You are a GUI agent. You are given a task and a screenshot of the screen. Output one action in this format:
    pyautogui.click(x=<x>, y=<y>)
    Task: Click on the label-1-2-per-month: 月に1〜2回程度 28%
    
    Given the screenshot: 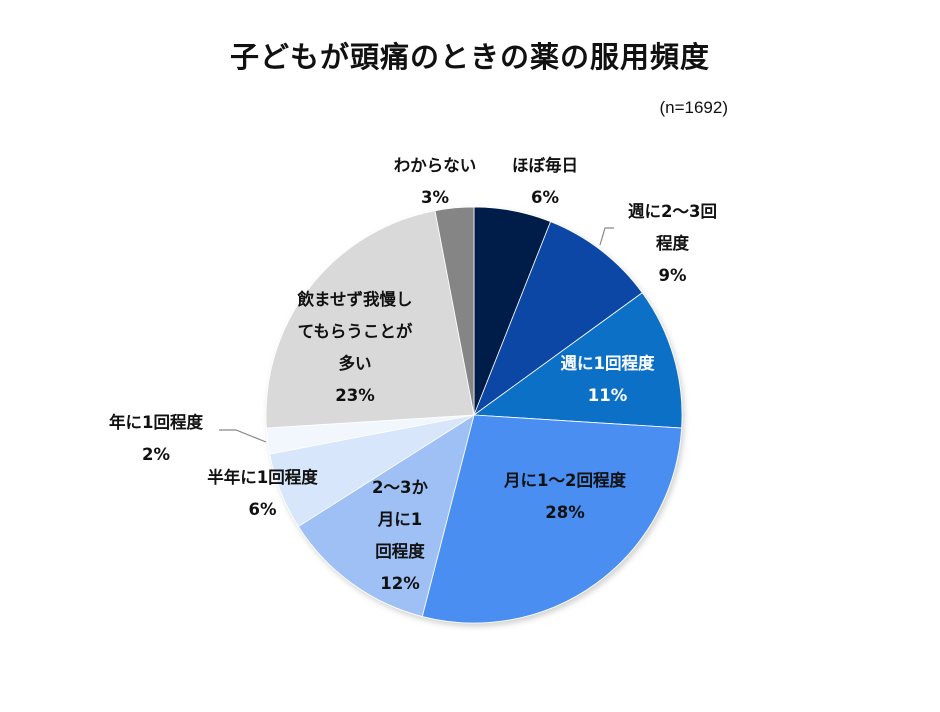 What is the action you would take?
    pyautogui.click(x=565, y=496)
    